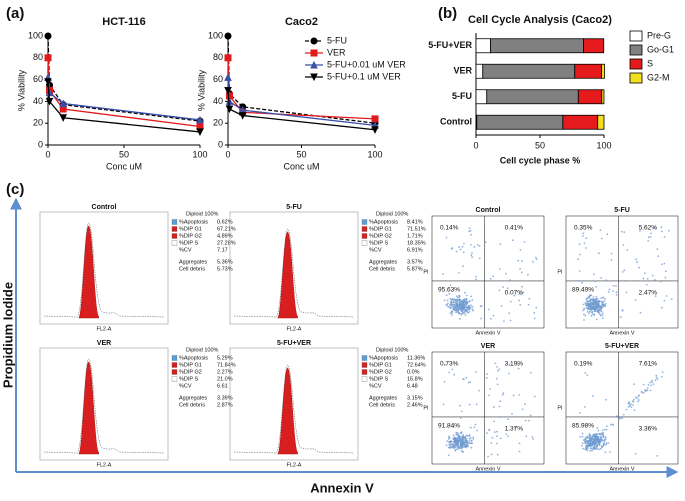 The width and height of the screenshot is (685, 501). What do you see at coordinates (416, 365) in the screenshot?
I see `stats-value: 72.64%` at bounding box center [416, 365].